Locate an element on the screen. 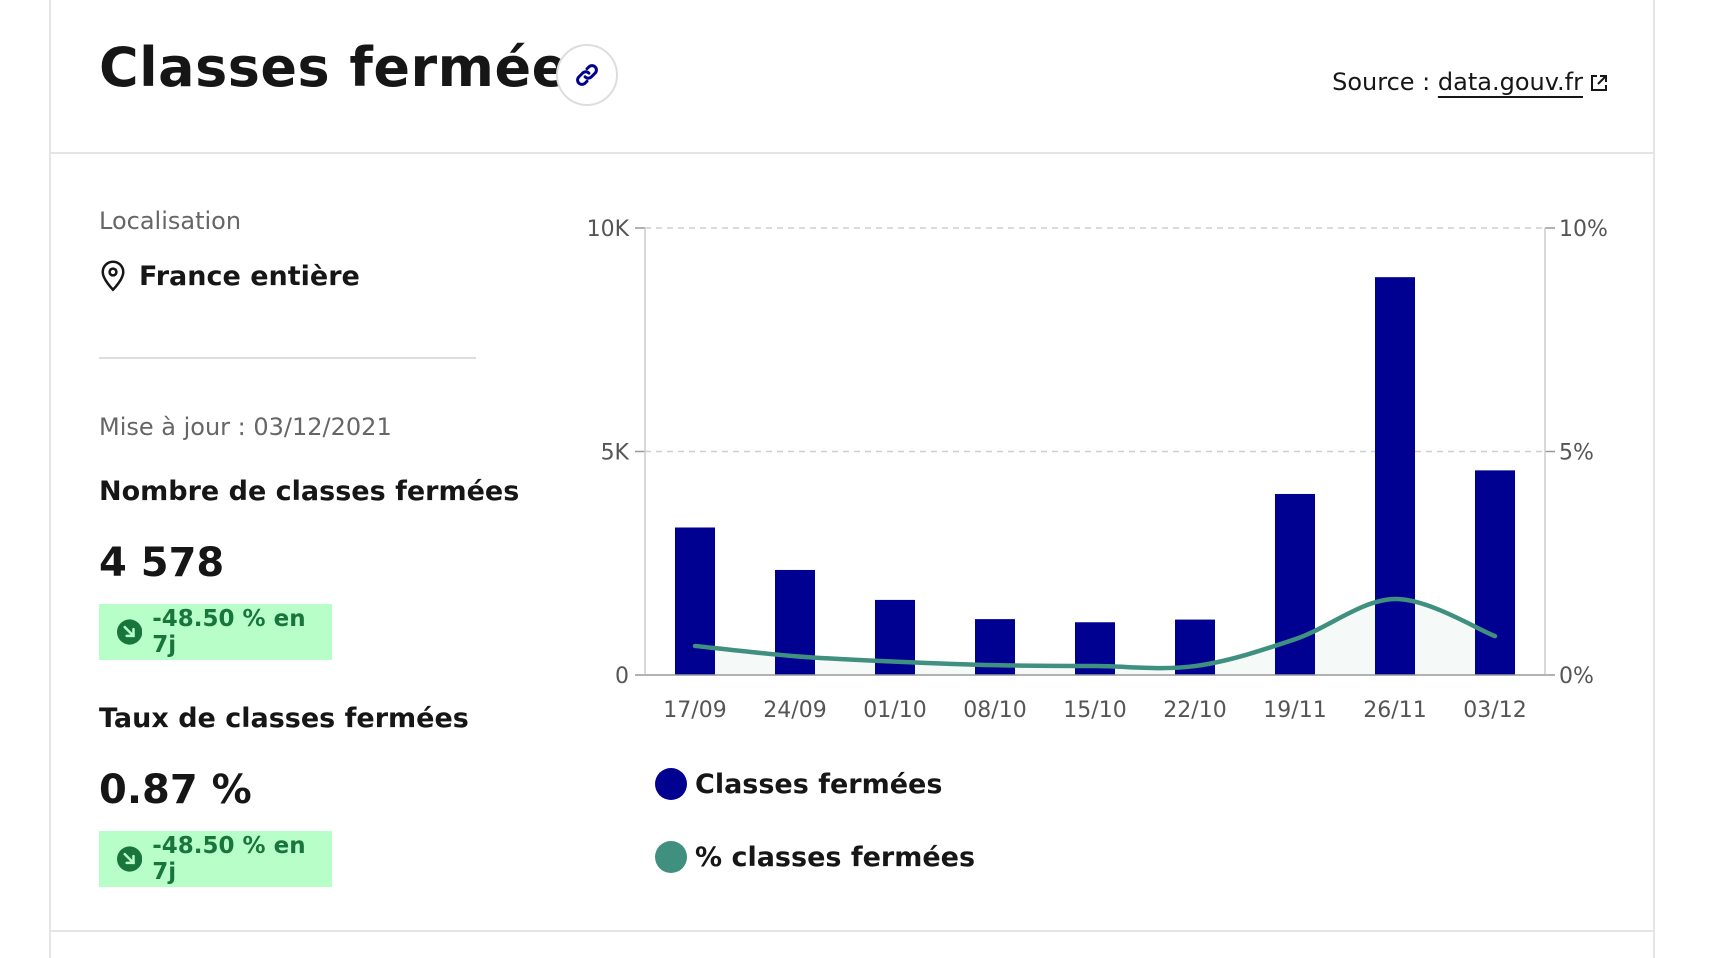 The image size is (1714, 958). legend-item-line: % classes fermées is located at coordinates (815, 857).